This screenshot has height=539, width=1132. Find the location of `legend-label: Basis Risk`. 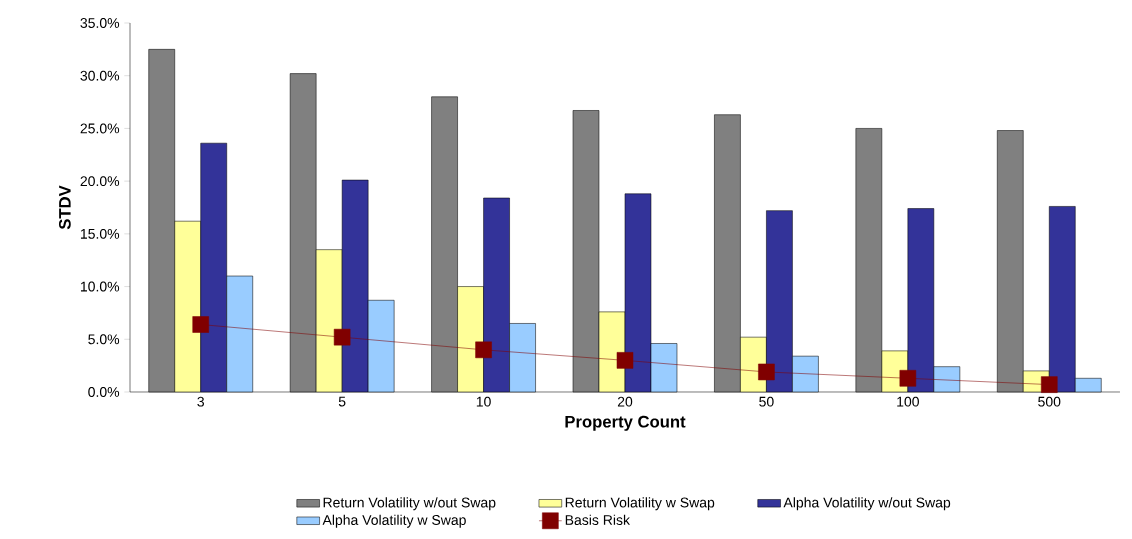

legend-label: Basis Risk is located at coordinates (597, 519).